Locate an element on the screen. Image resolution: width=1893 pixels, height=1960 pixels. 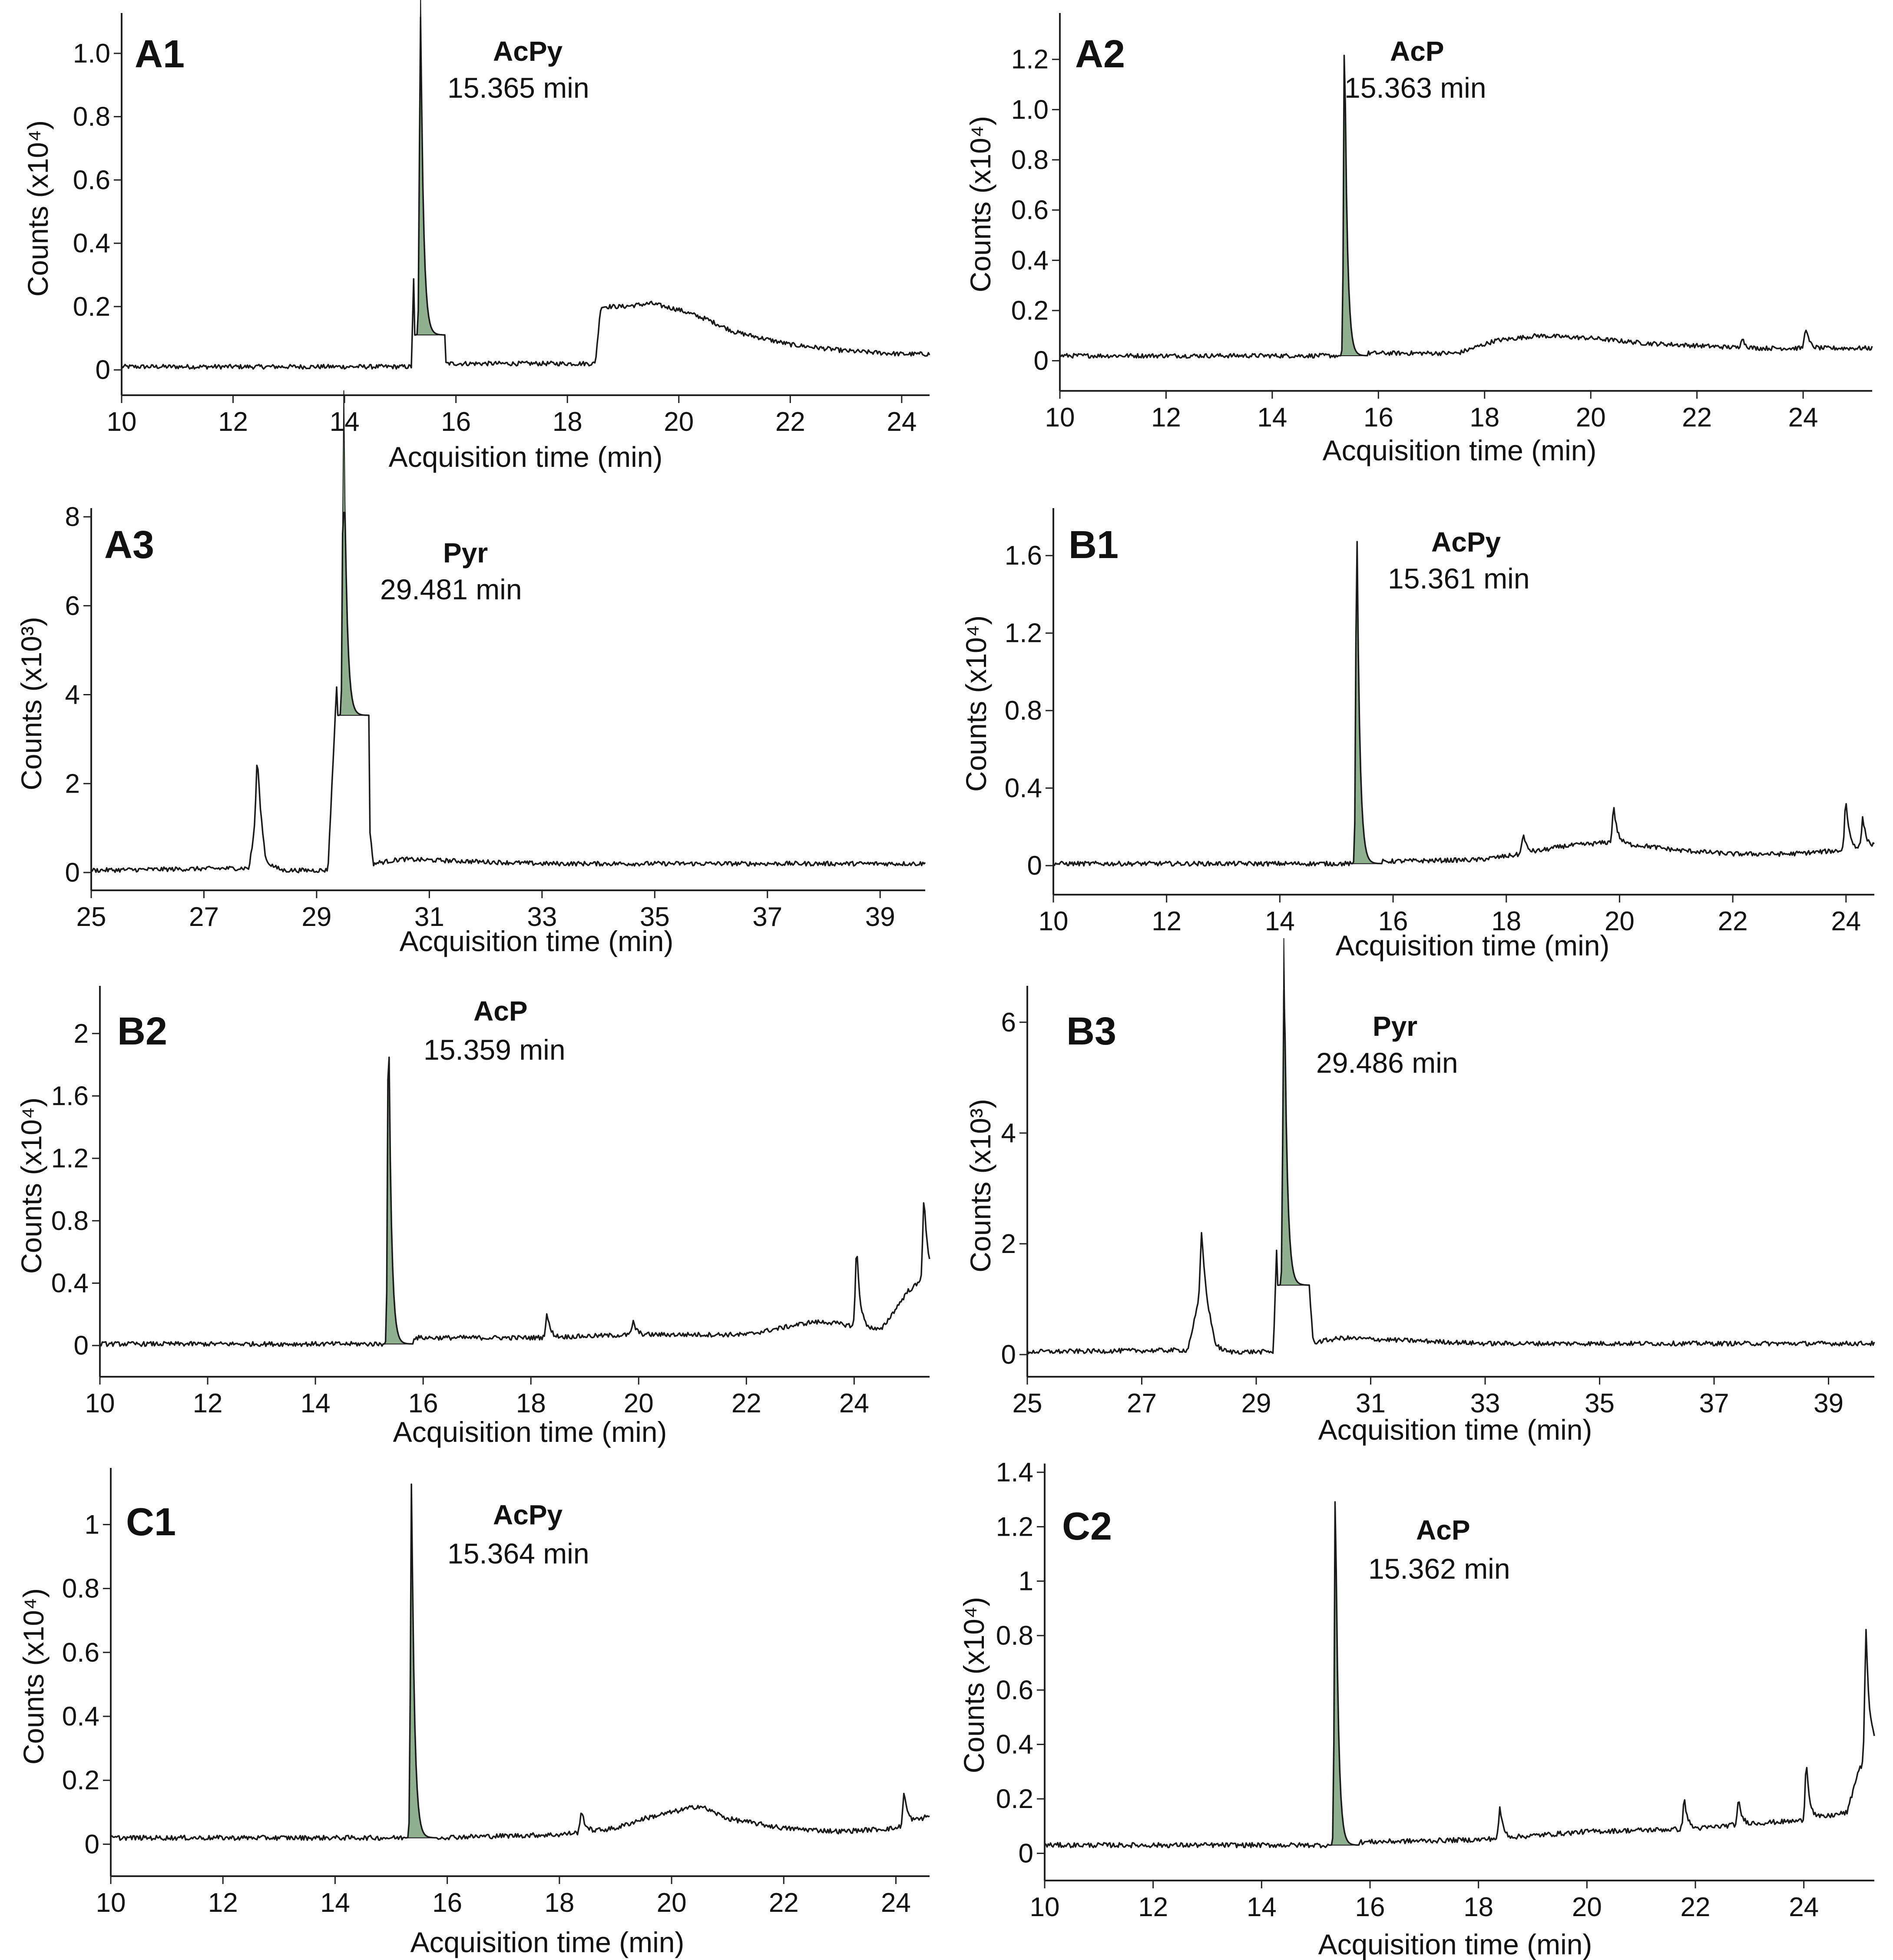
panel-b3-ylabel: Counts (x10³) is located at coordinates (980, 1186).